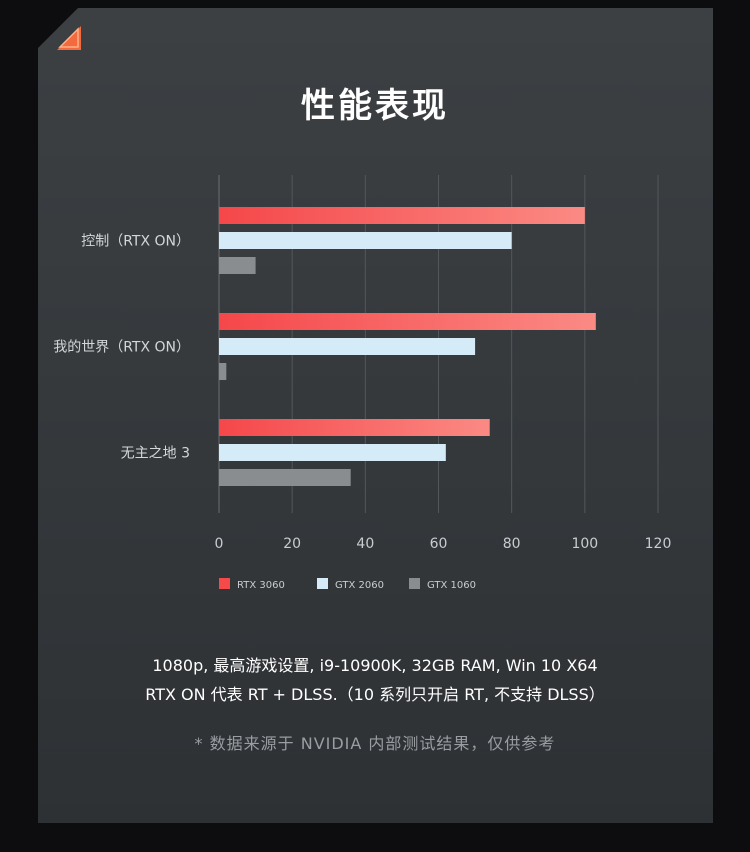  What do you see at coordinates (219, 544) in the screenshot?
I see `x-tick-label: 0` at bounding box center [219, 544].